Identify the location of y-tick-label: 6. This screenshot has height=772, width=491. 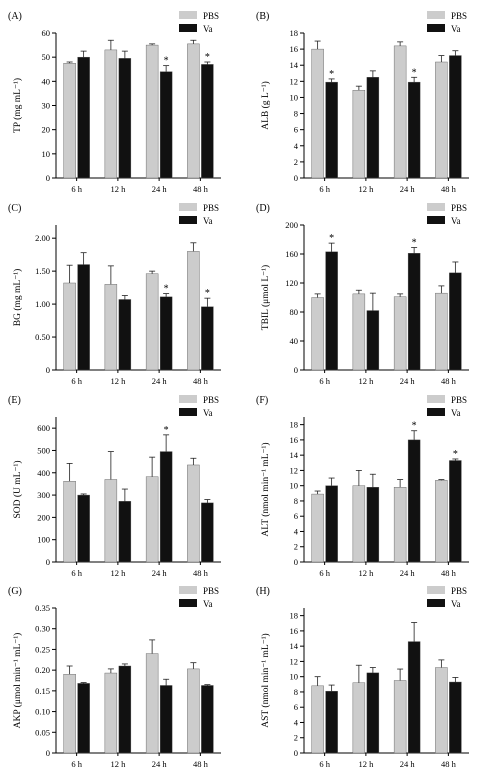
(296, 516).